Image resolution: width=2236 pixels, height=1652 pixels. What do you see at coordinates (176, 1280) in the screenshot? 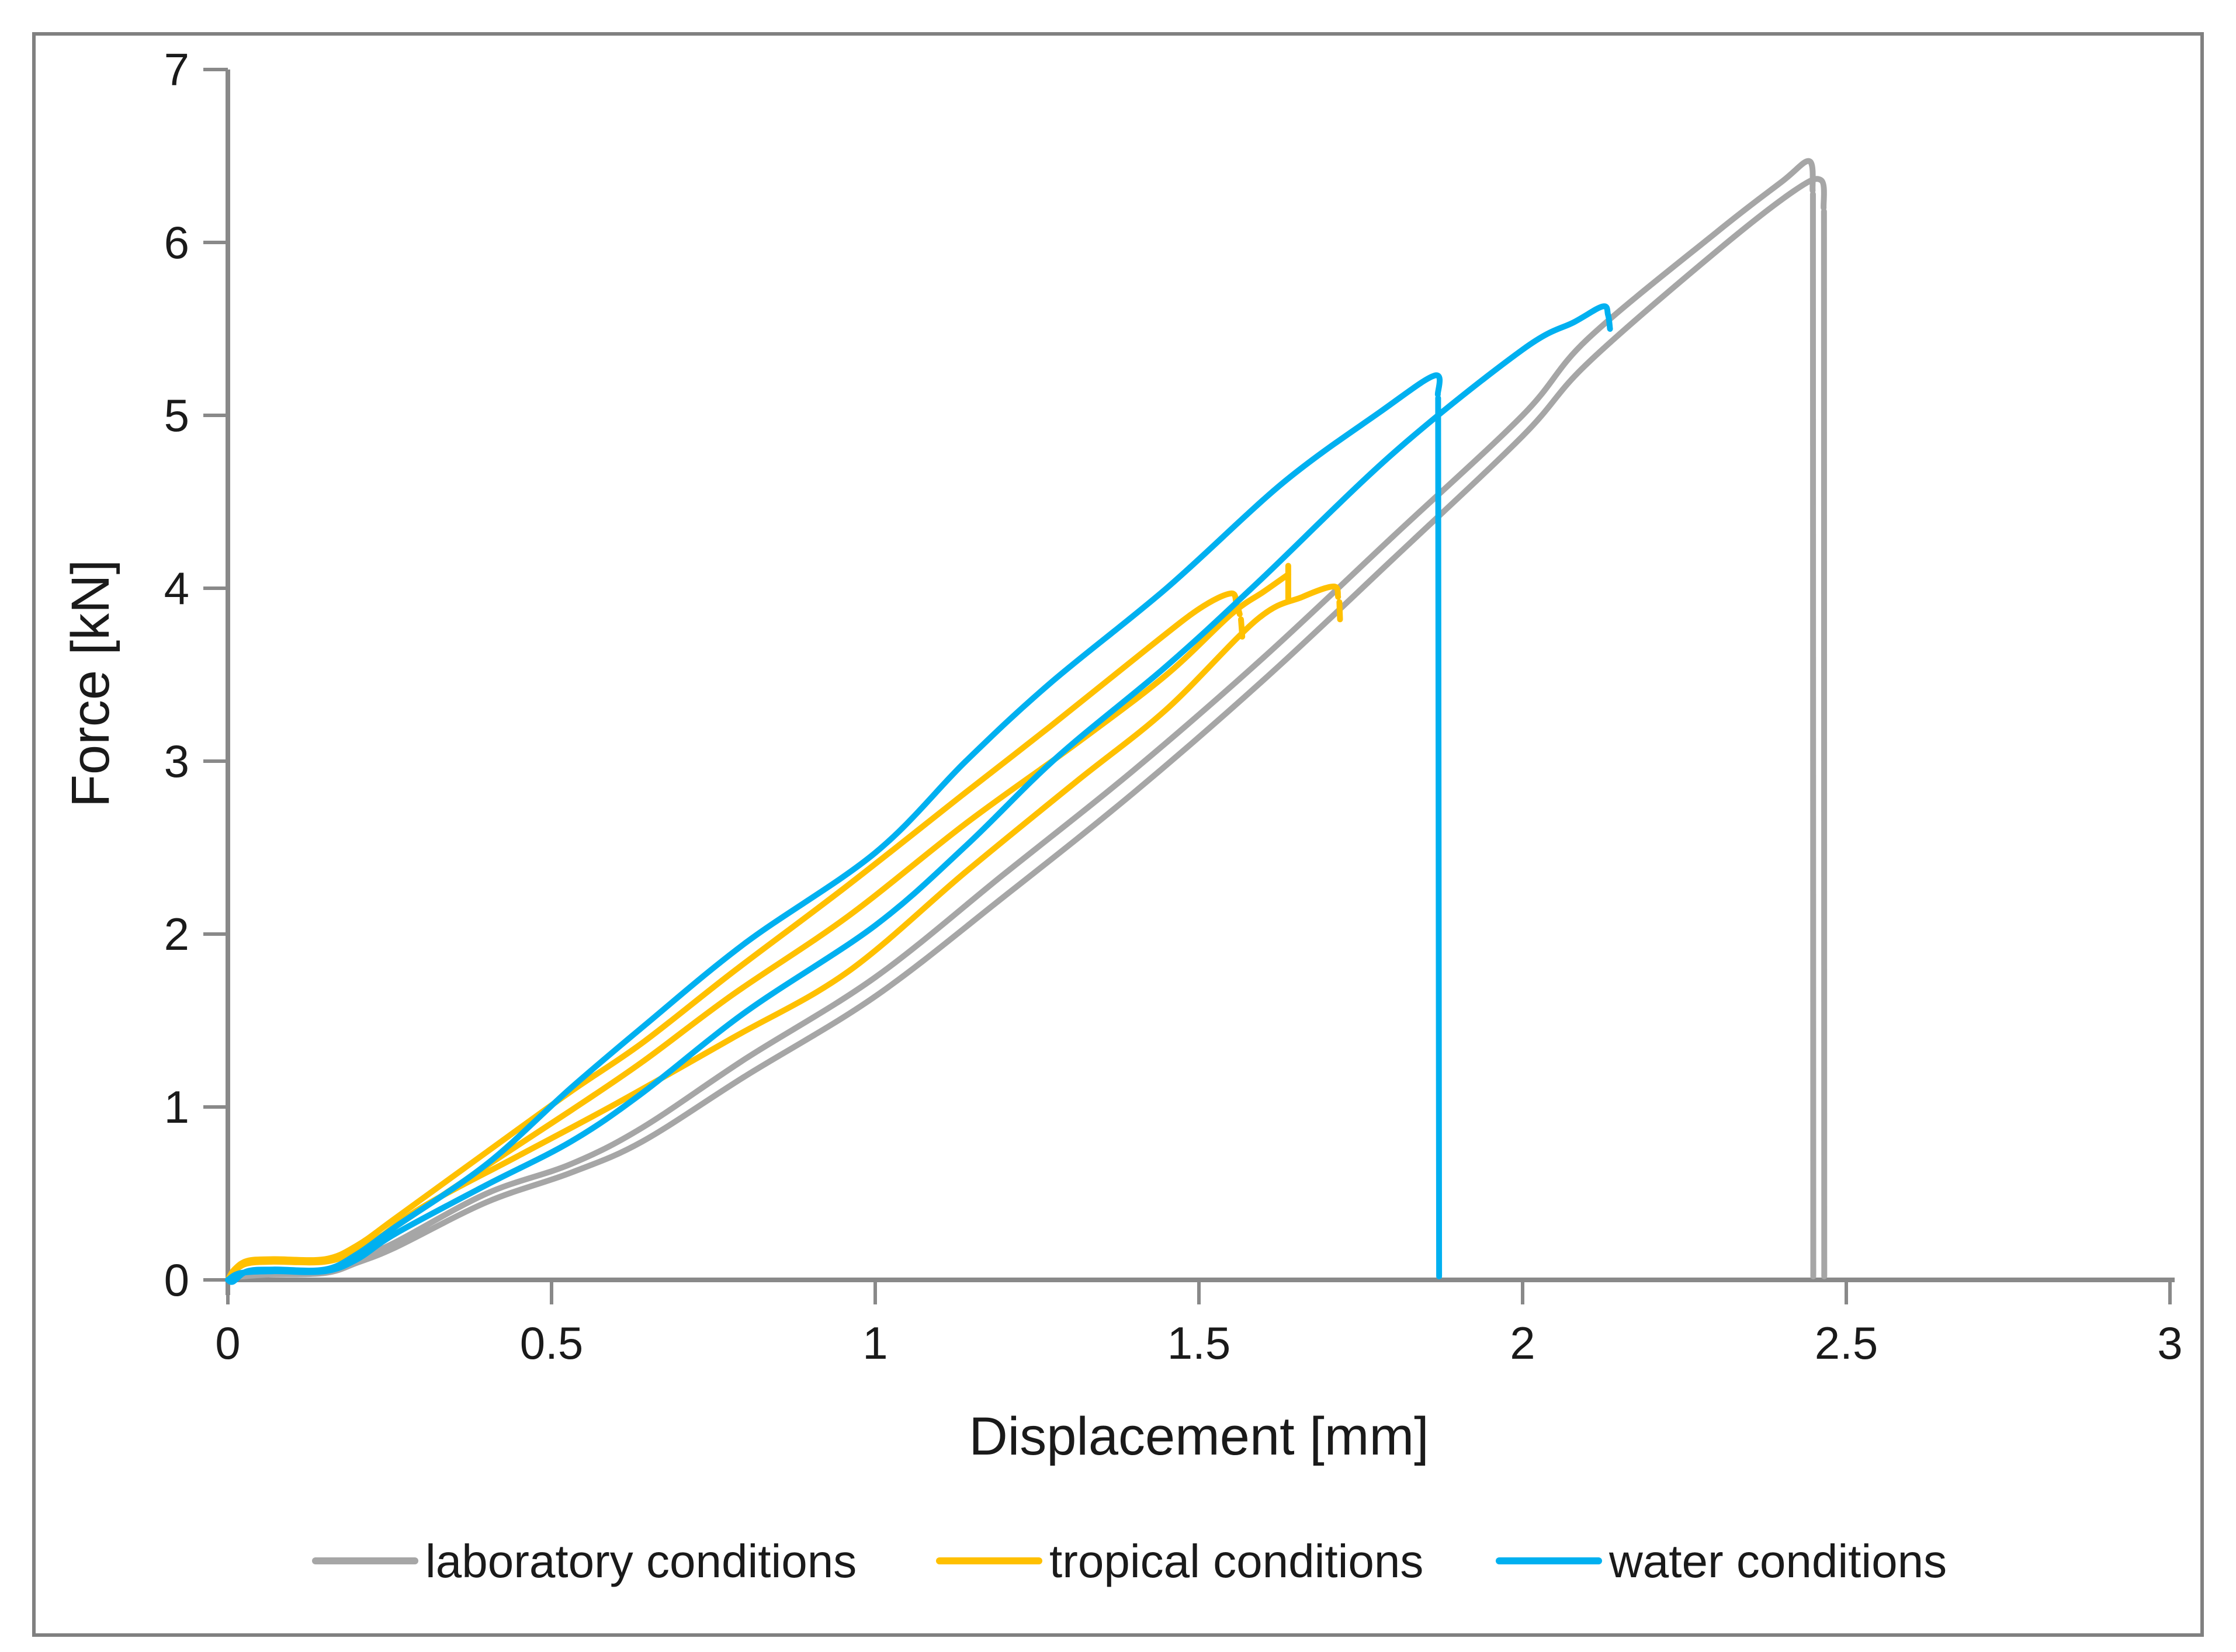
I see `y-tick-label: 0` at bounding box center [176, 1280].